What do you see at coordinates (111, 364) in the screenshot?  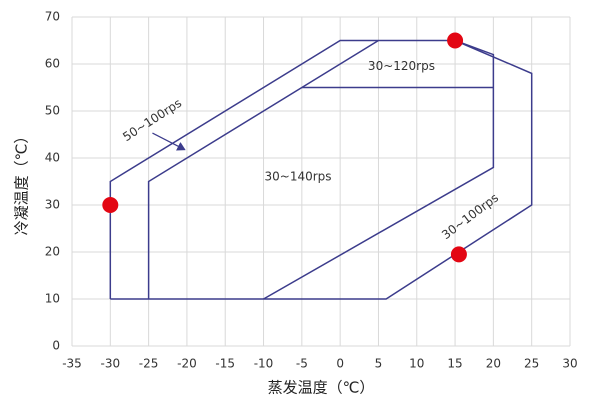 I see `x-tick-label: -30` at bounding box center [111, 364].